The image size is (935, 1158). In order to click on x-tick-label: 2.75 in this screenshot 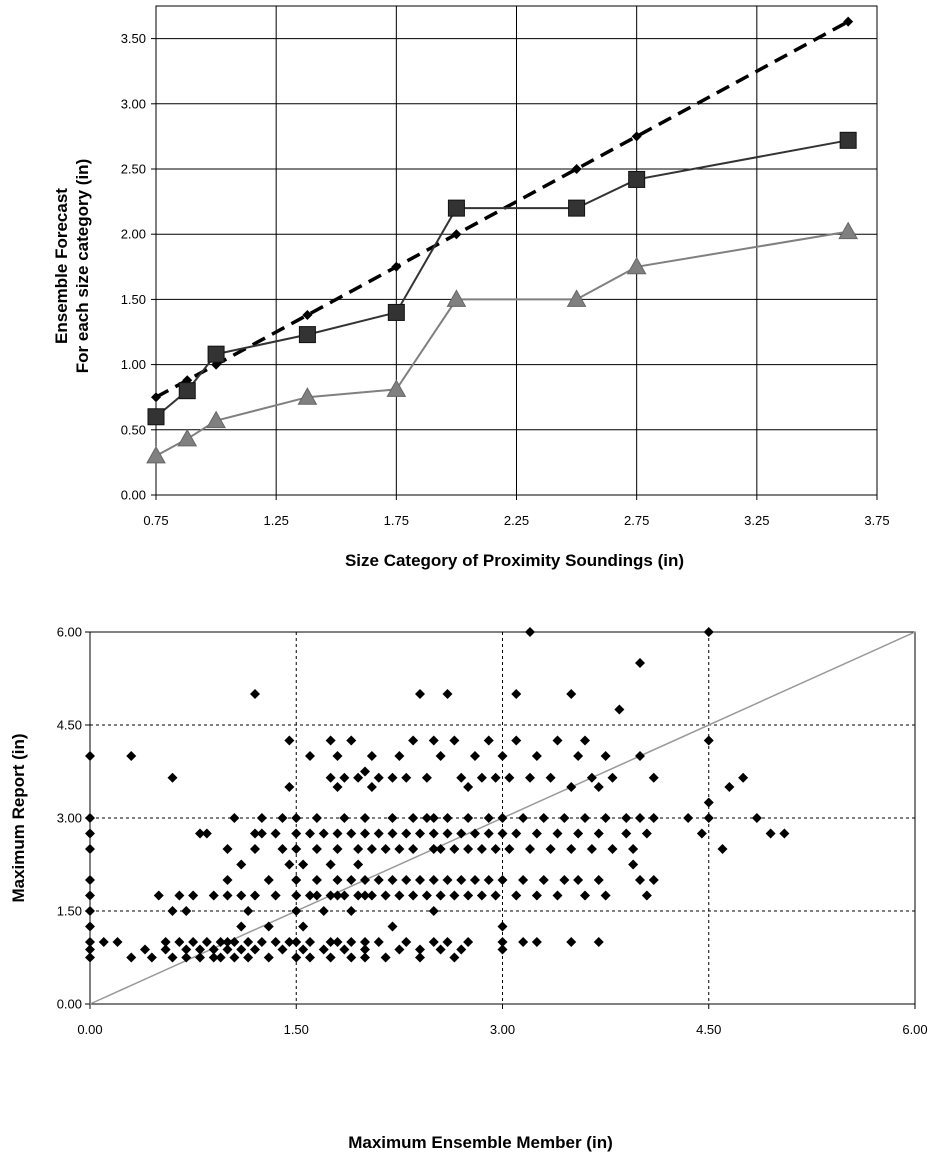, I will do `click(636, 520)`.